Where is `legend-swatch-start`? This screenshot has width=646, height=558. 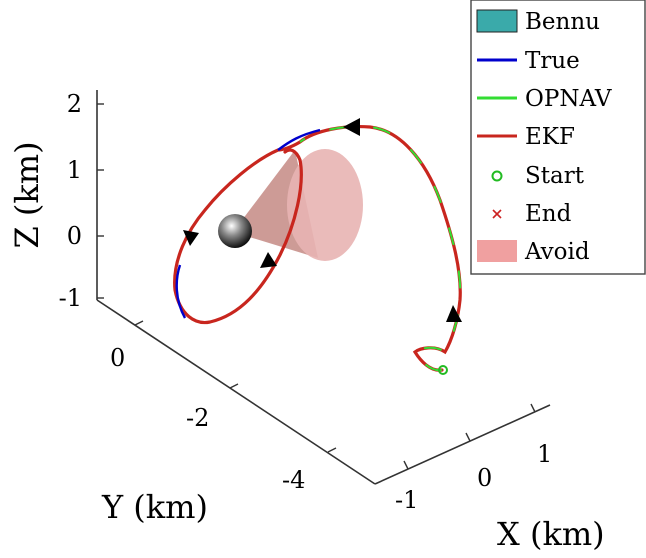 legend-swatch-start is located at coordinates (497, 176).